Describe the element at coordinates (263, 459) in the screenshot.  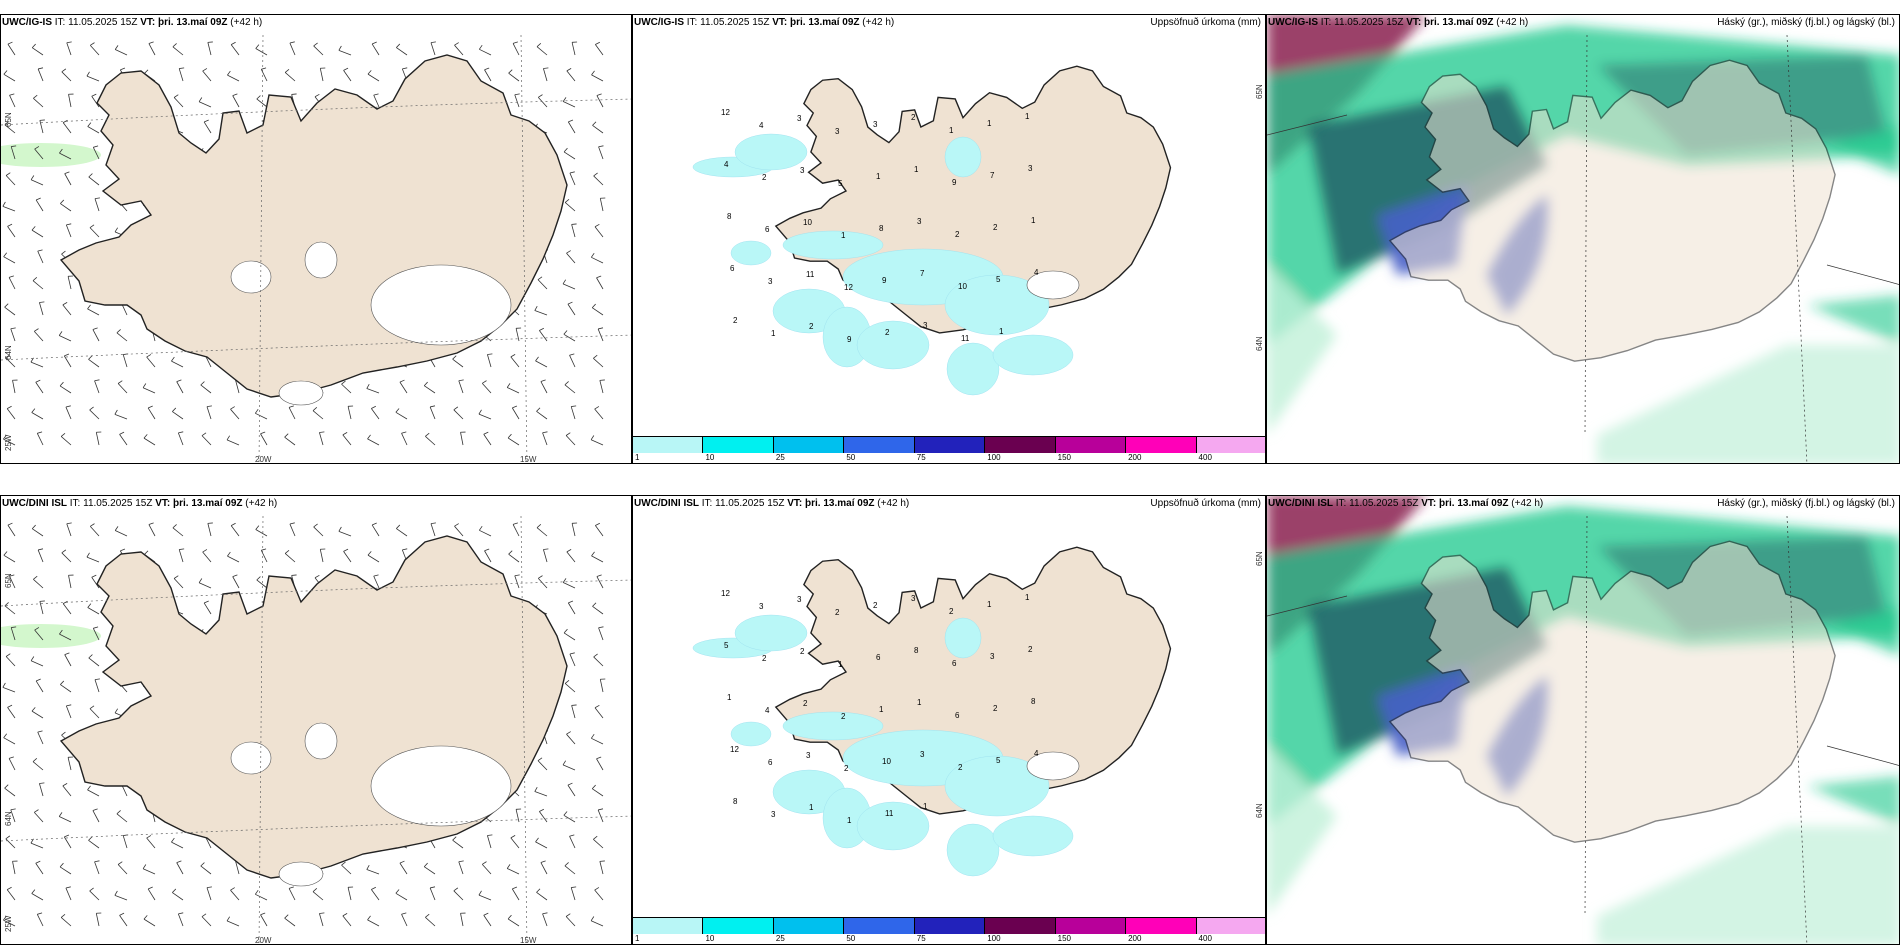
I see `lon-label-20w: 20W` at that location.